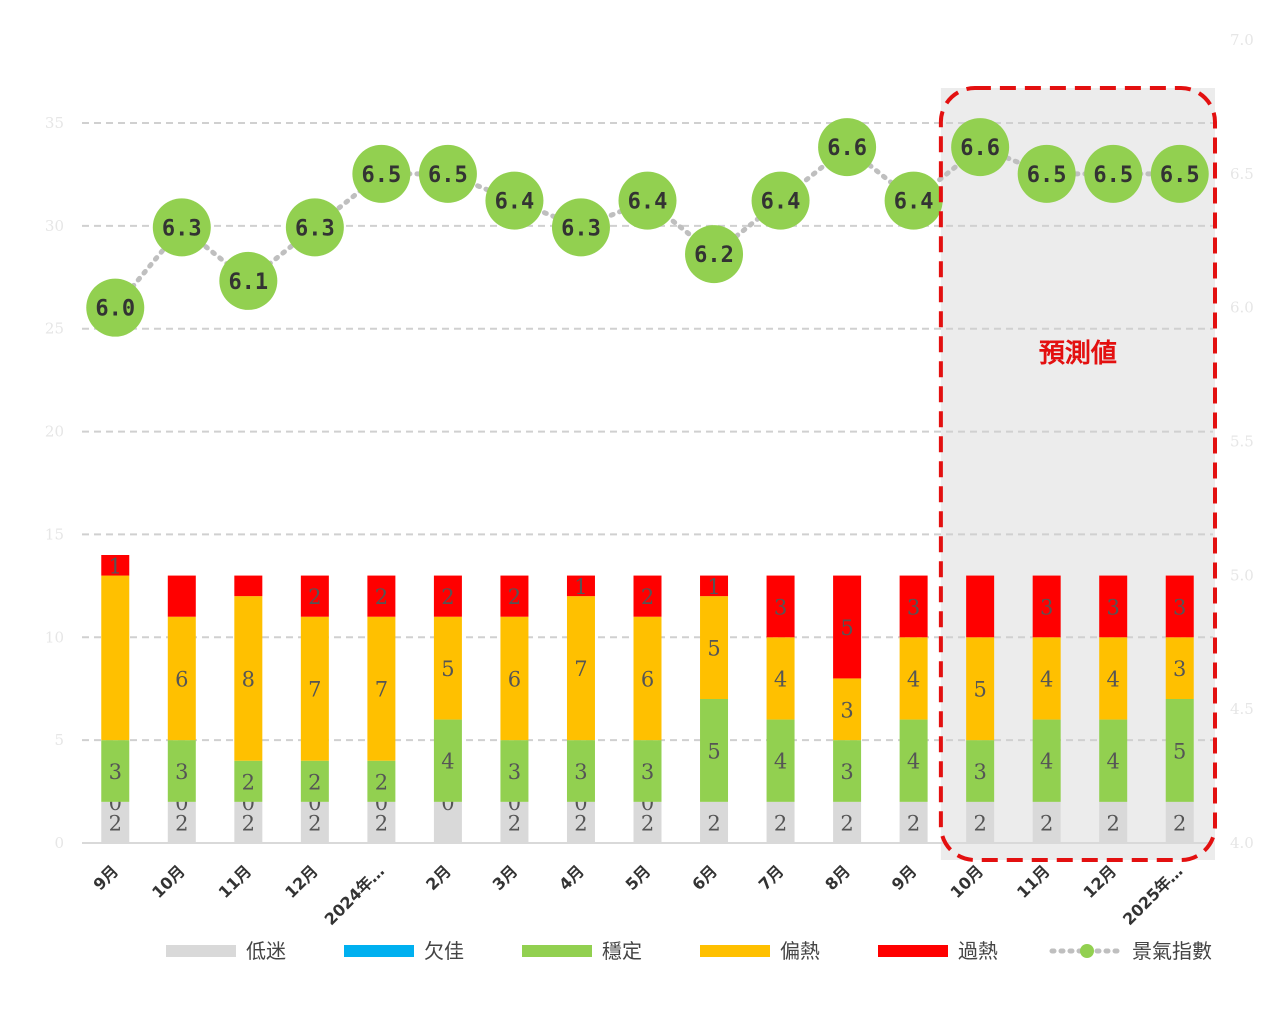  What do you see at coordinates (622, 951) in the screenshot?
I see `legend-label: 穩定` at bounding box center [622, 951].